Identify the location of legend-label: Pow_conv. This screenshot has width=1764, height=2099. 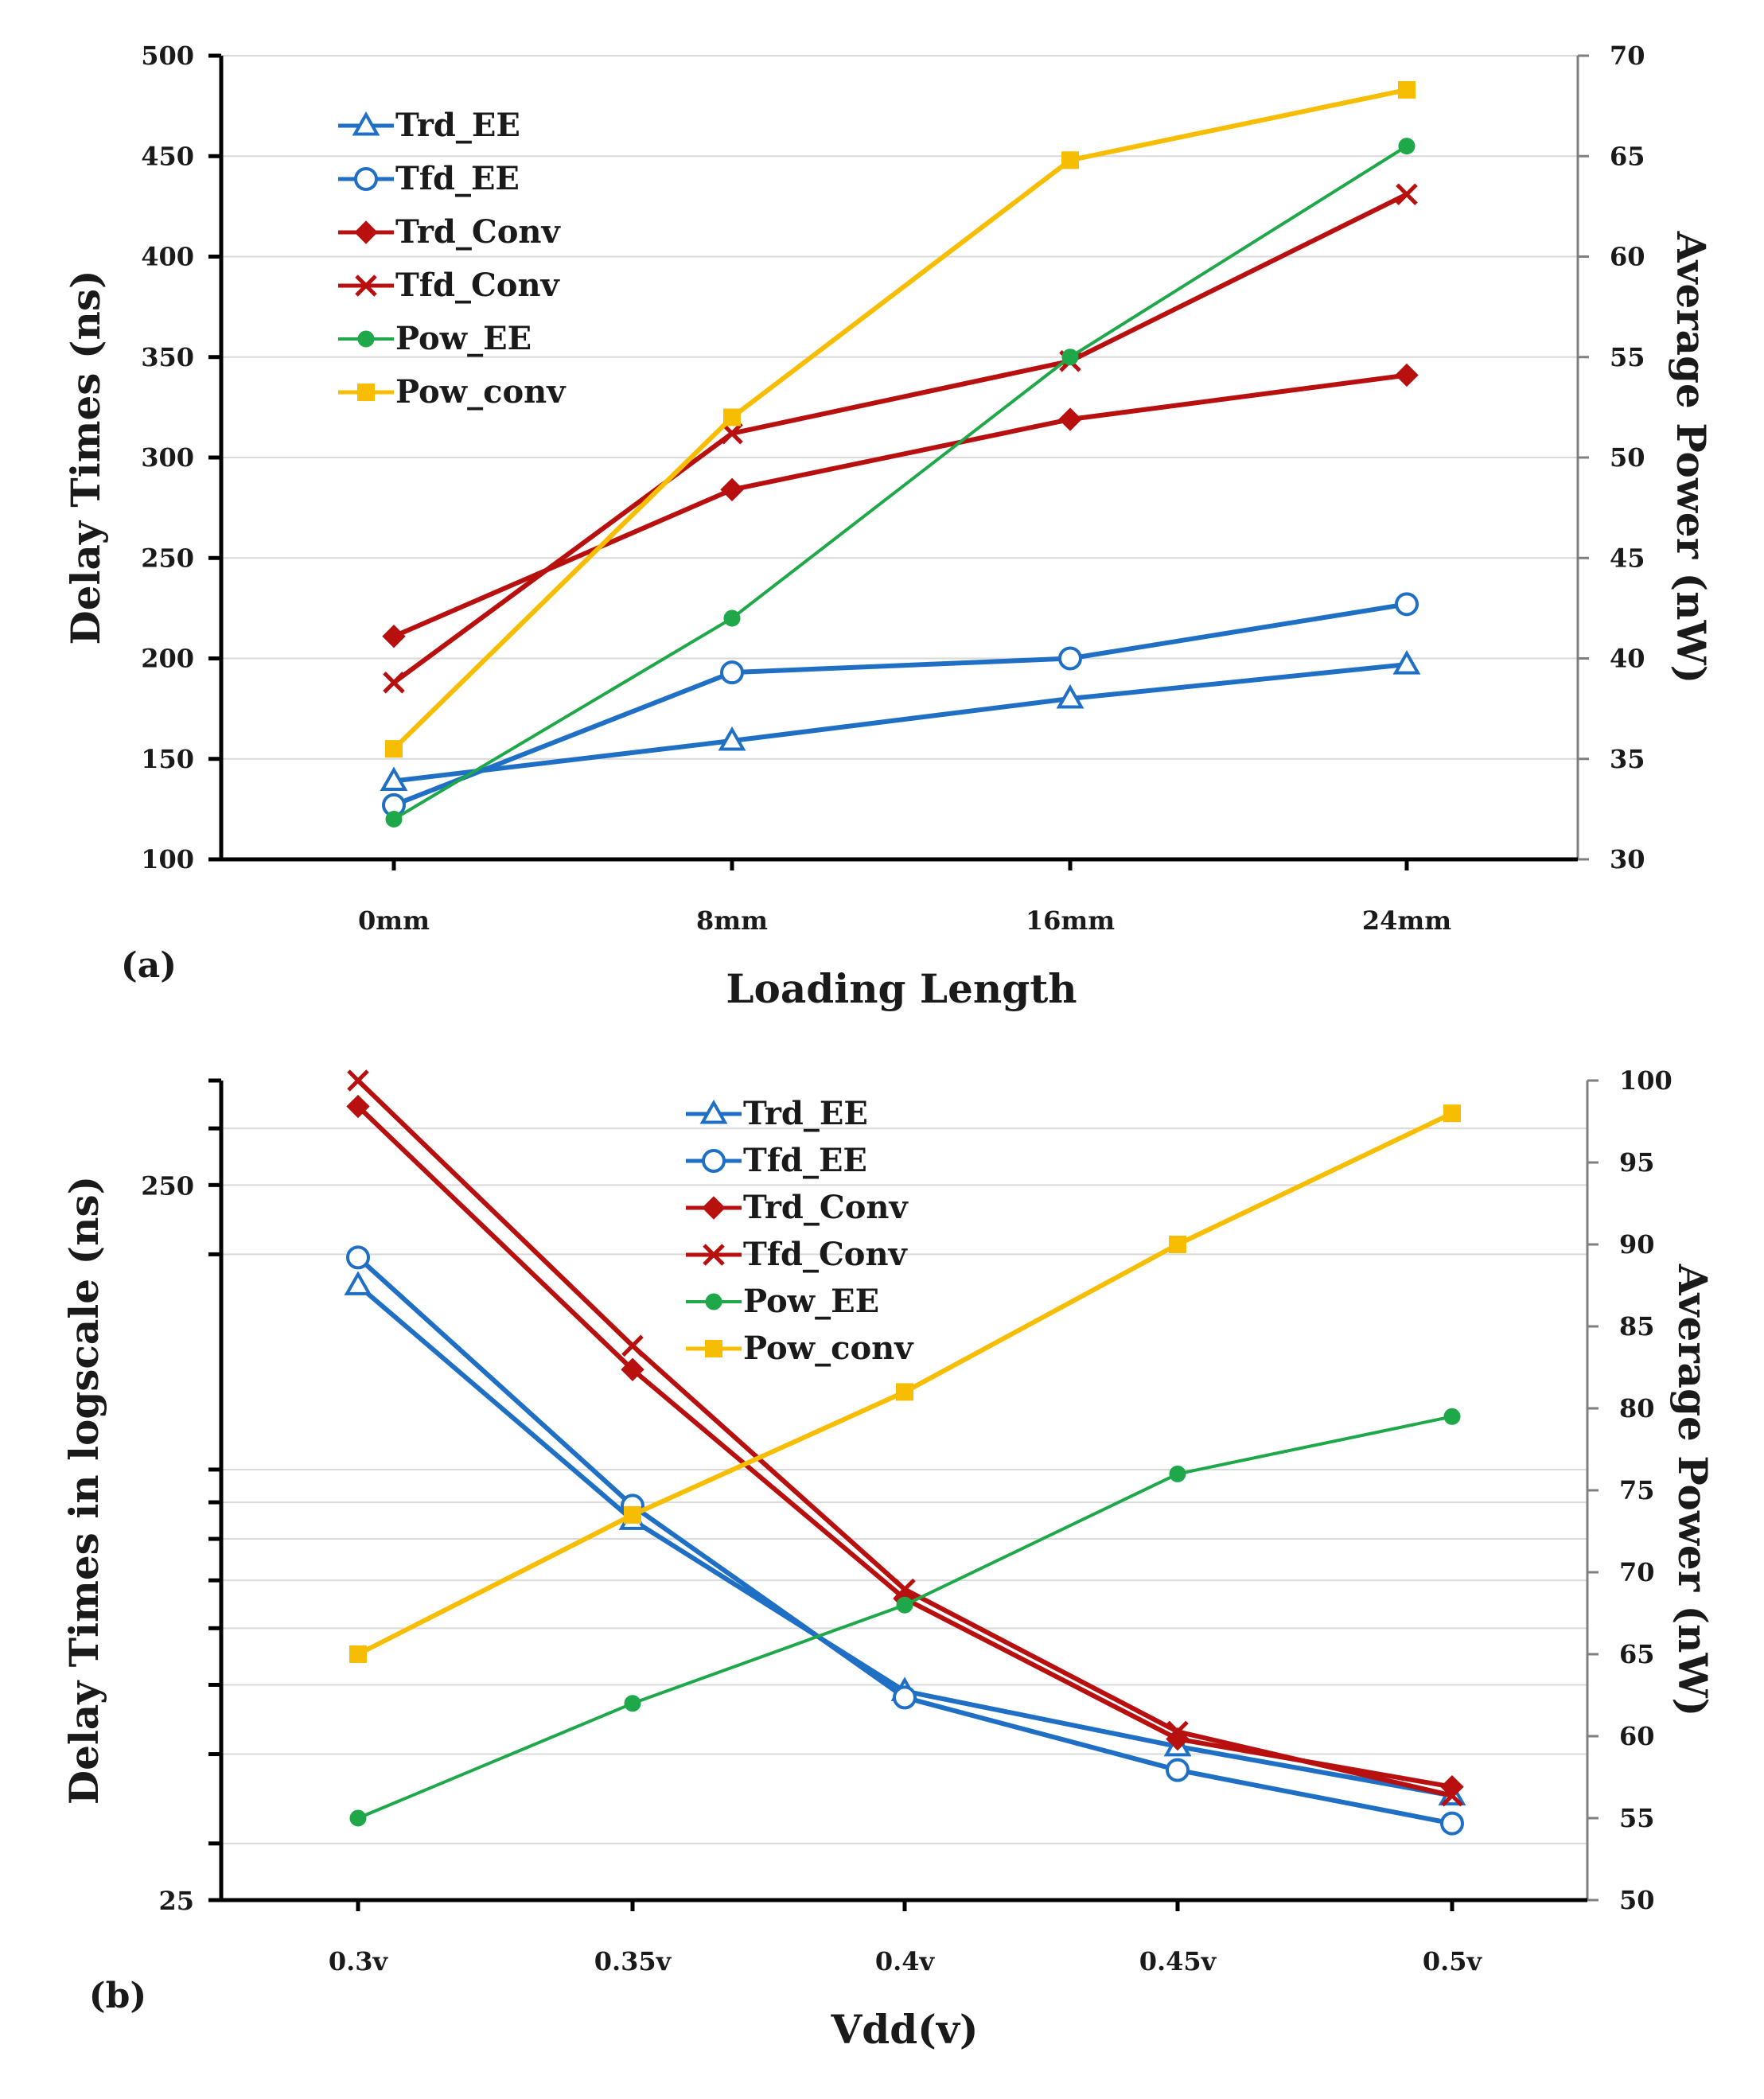
(481, 392).